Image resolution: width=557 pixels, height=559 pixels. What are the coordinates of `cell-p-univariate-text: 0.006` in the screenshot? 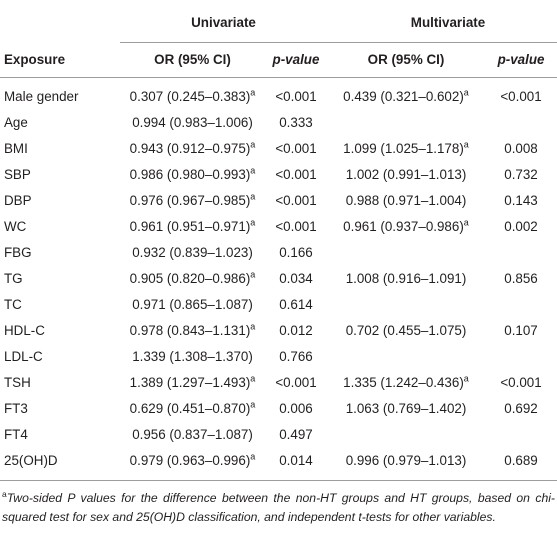 It's located at (296, 408).